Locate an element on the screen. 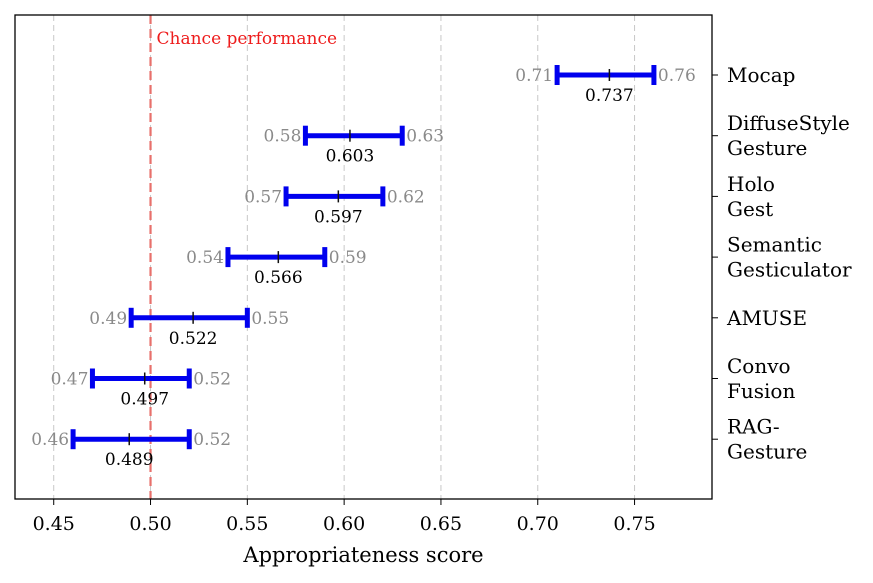  x-tick-label: 0.65 is located at coordinates (441, 524).